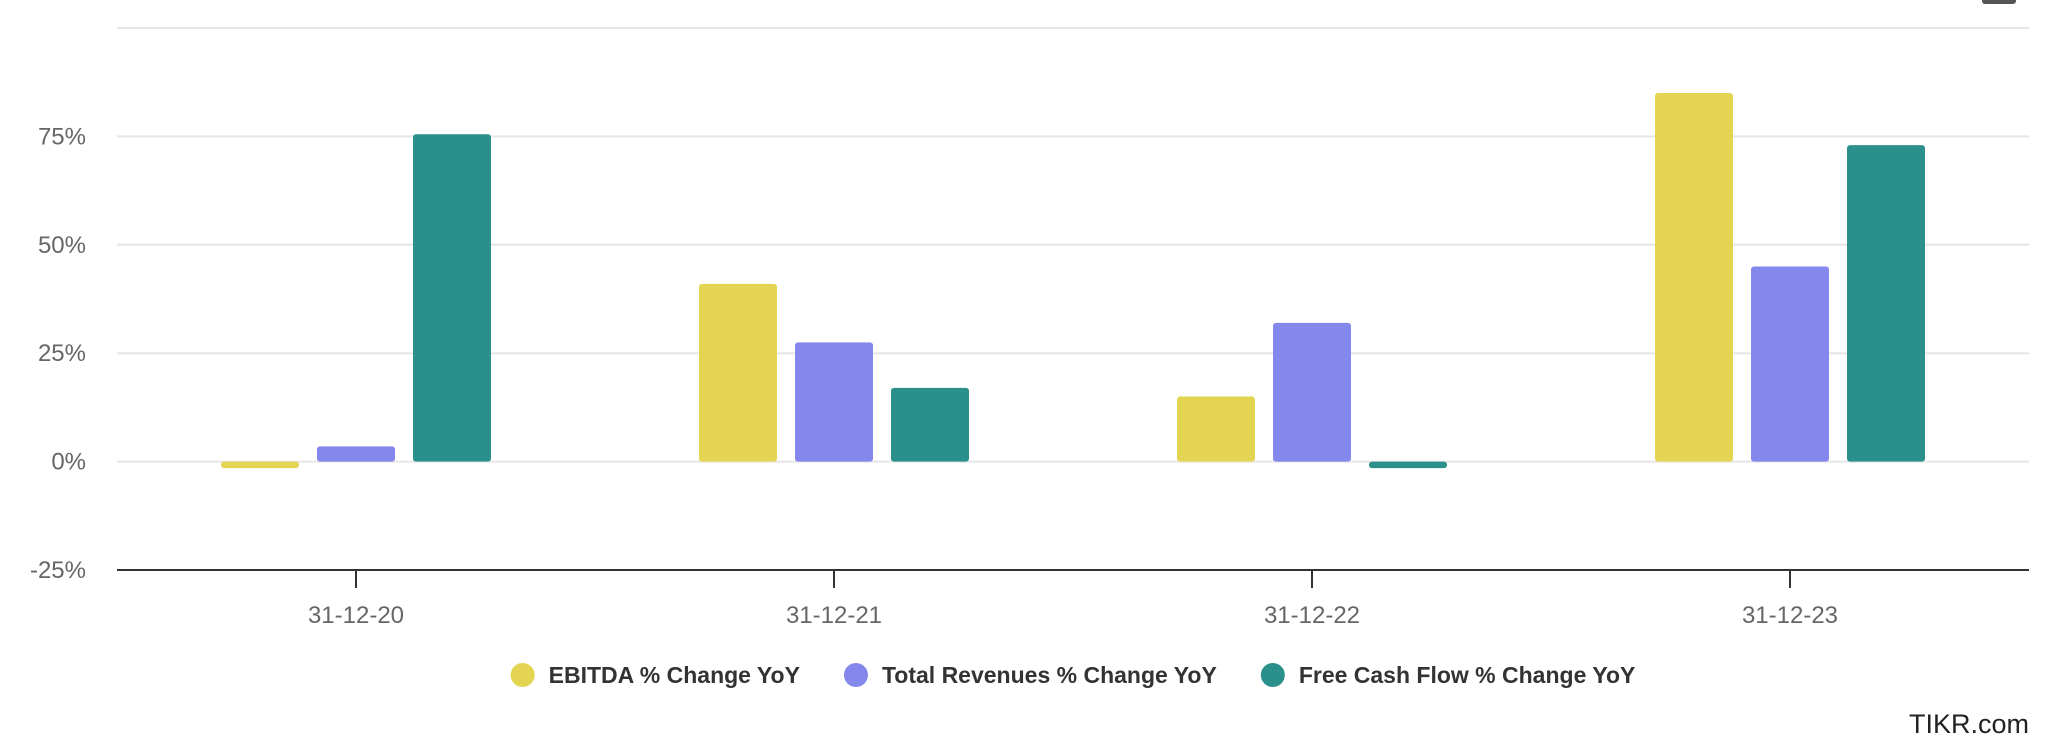  What do you see at coordinates (1999, 2) in the screenshot?
I see `menu-icon` at bounding box center [1999, 2].